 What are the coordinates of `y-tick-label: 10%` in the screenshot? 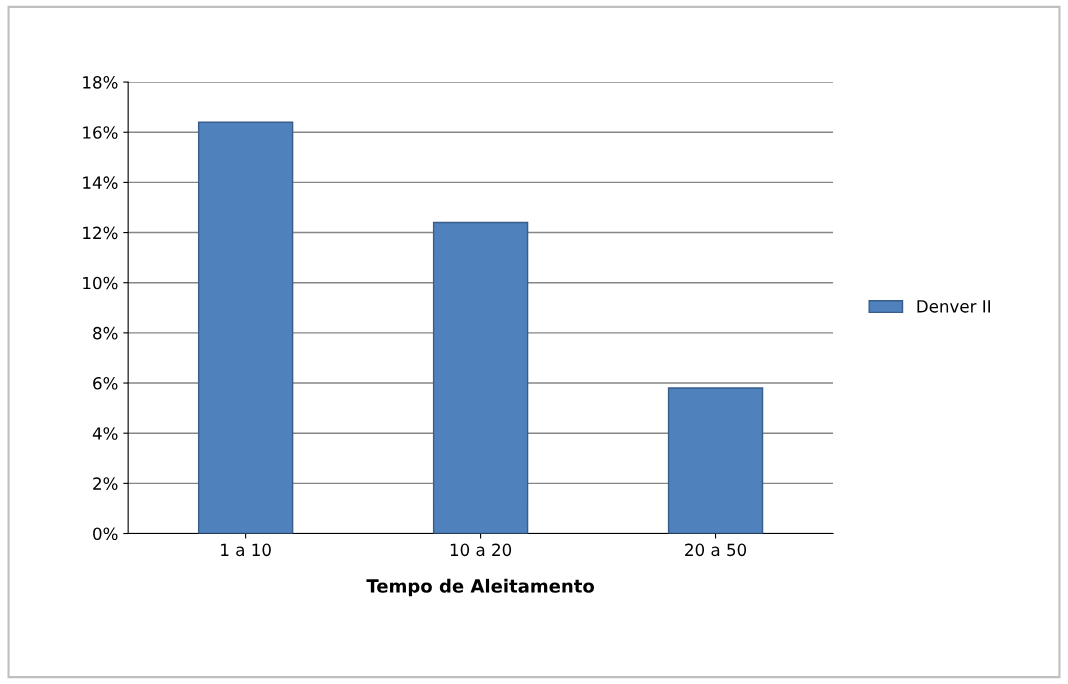 It's located at (100, 283).